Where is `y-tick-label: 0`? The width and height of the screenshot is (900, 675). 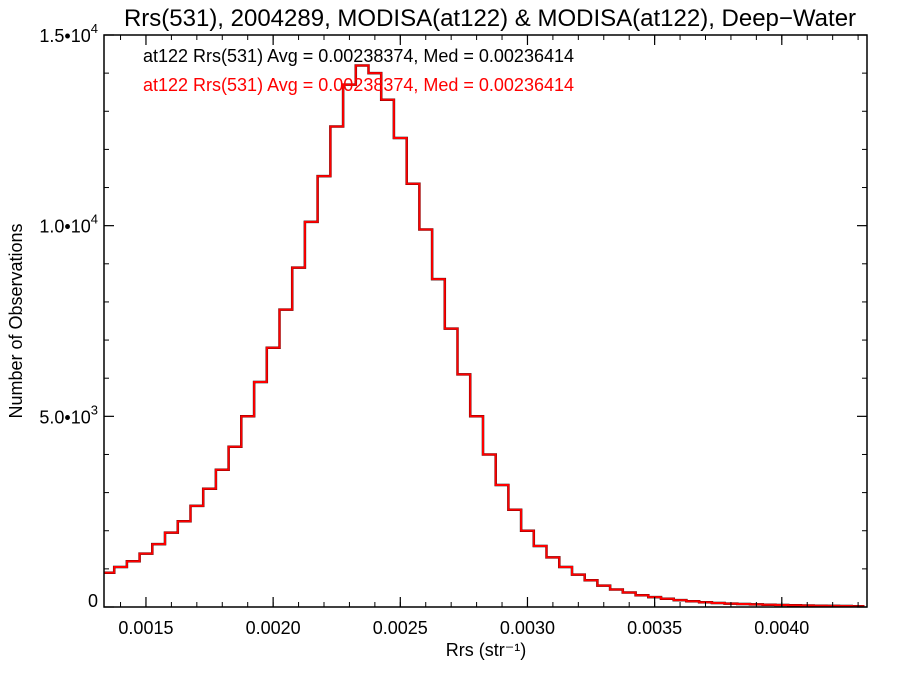
y-tick-label: 0 is located at coordinates (93, 601).